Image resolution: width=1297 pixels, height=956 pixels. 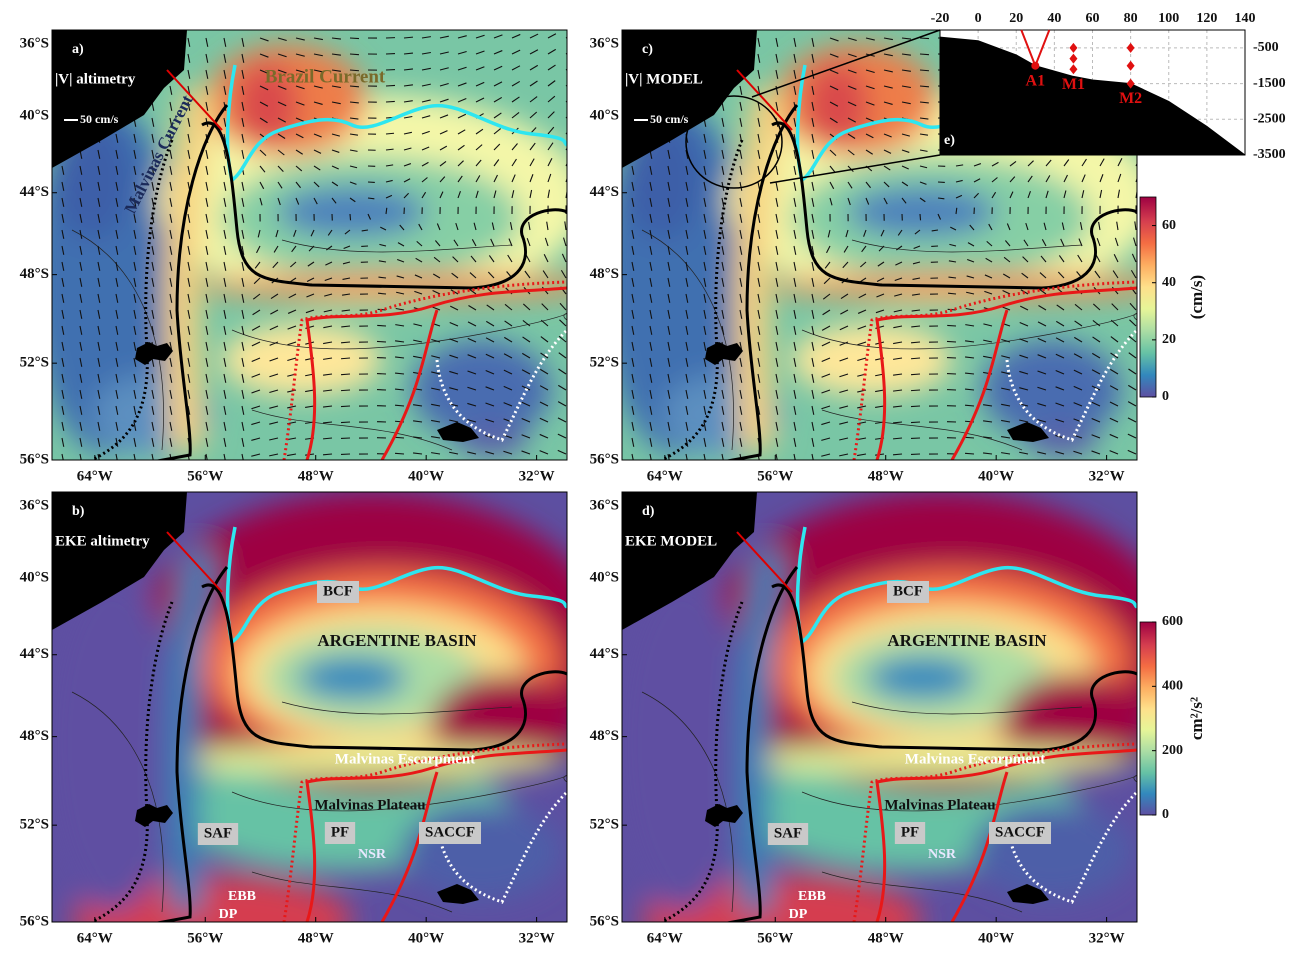 I want to click on colorbar-tick-label: 400, so click(x=1172, y=686).